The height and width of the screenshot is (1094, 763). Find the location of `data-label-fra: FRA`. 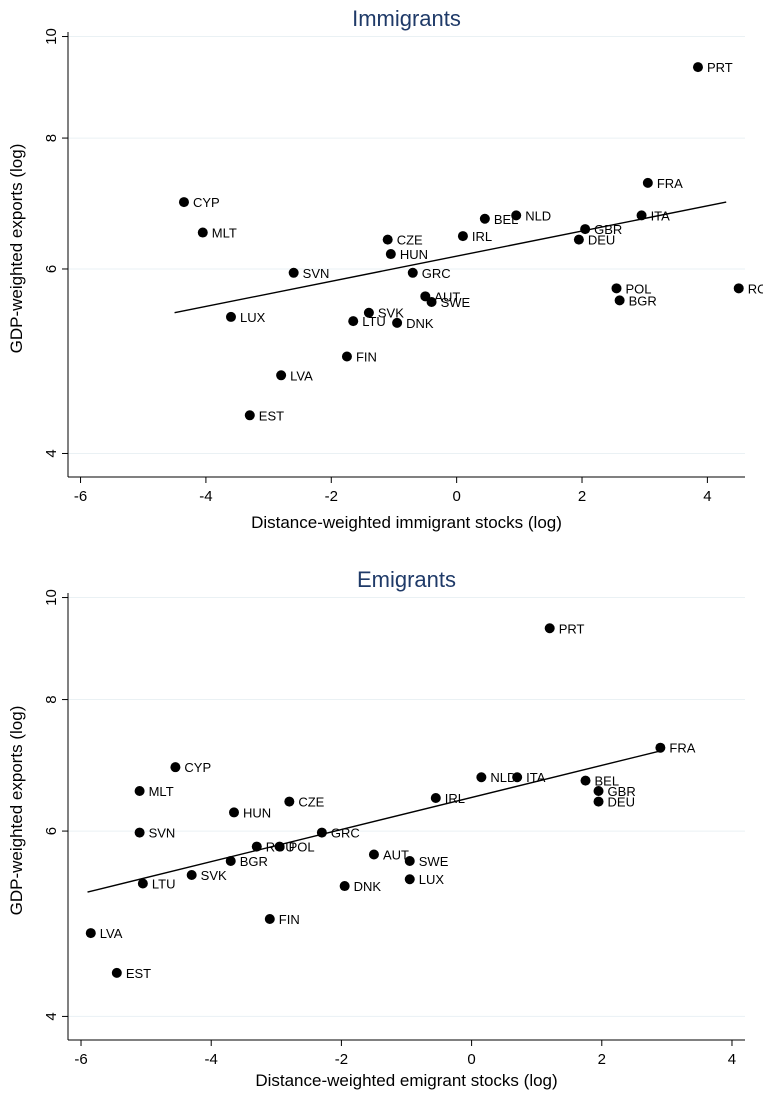

data-label-fra: FRA is located at coordinates (682, 748).